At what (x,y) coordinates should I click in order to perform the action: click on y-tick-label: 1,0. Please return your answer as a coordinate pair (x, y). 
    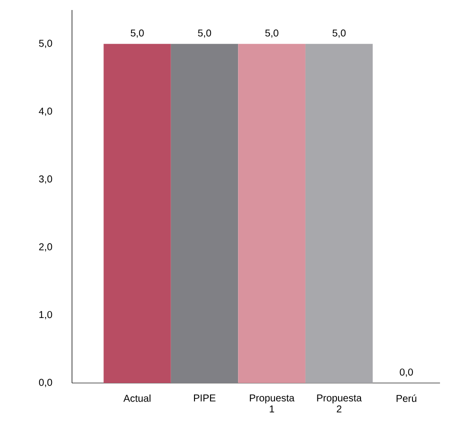
    Looking at the image, I should click on (45, 315).